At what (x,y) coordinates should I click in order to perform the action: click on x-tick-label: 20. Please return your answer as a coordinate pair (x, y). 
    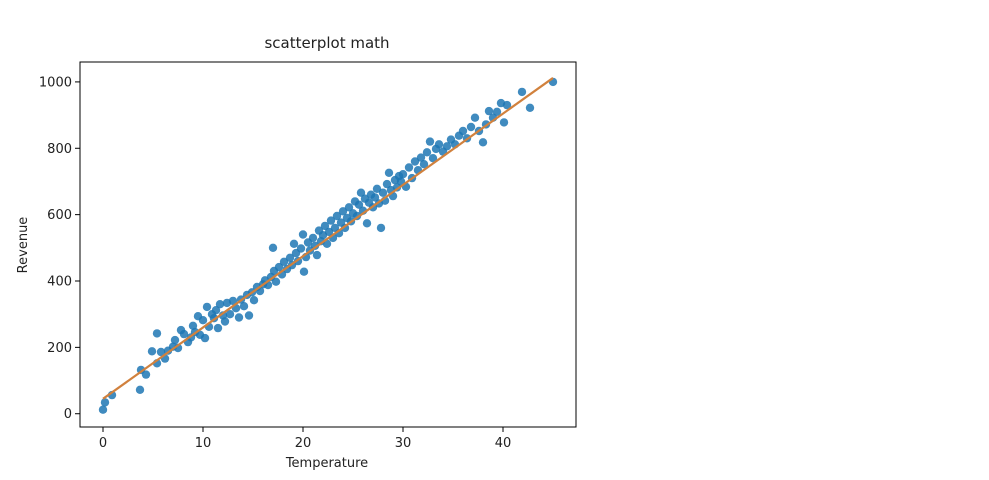
    Looking at the image, I should click on (303, 443).